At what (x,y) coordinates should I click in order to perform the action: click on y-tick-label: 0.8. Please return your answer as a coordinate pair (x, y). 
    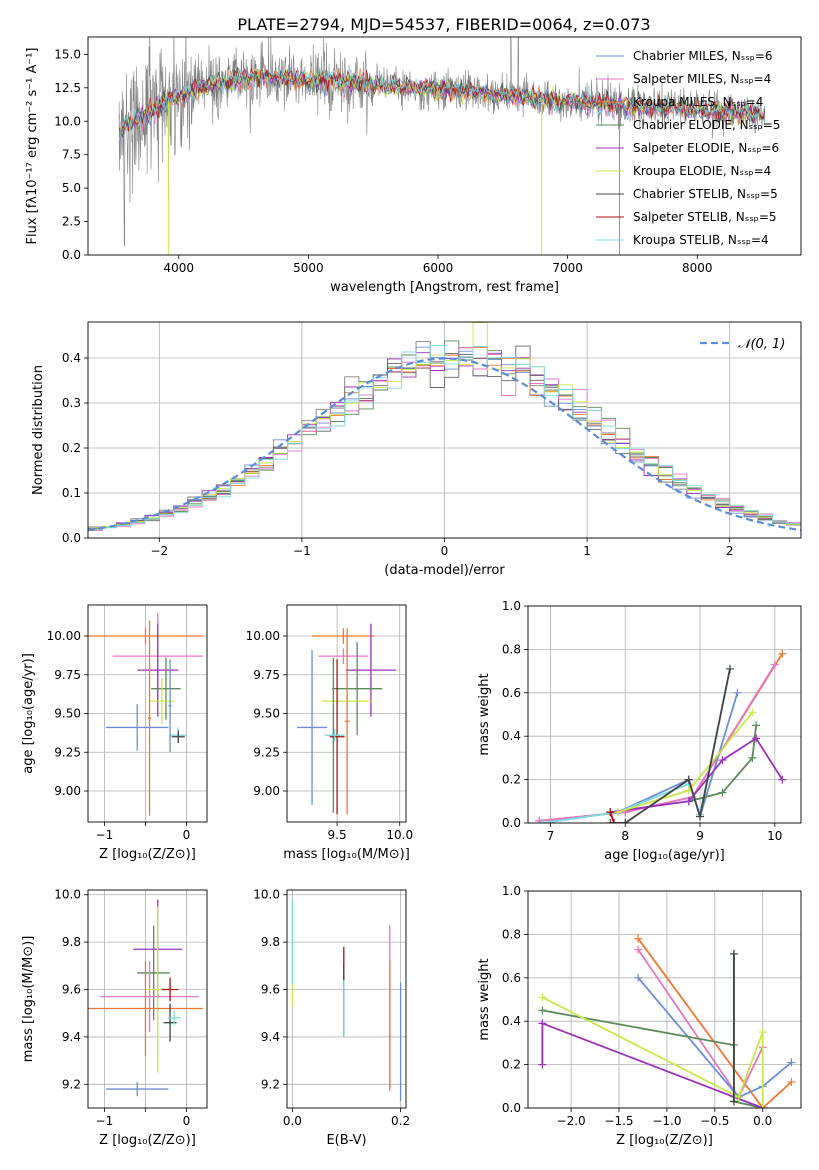
    Looking at the image, I should click on (511, 934).